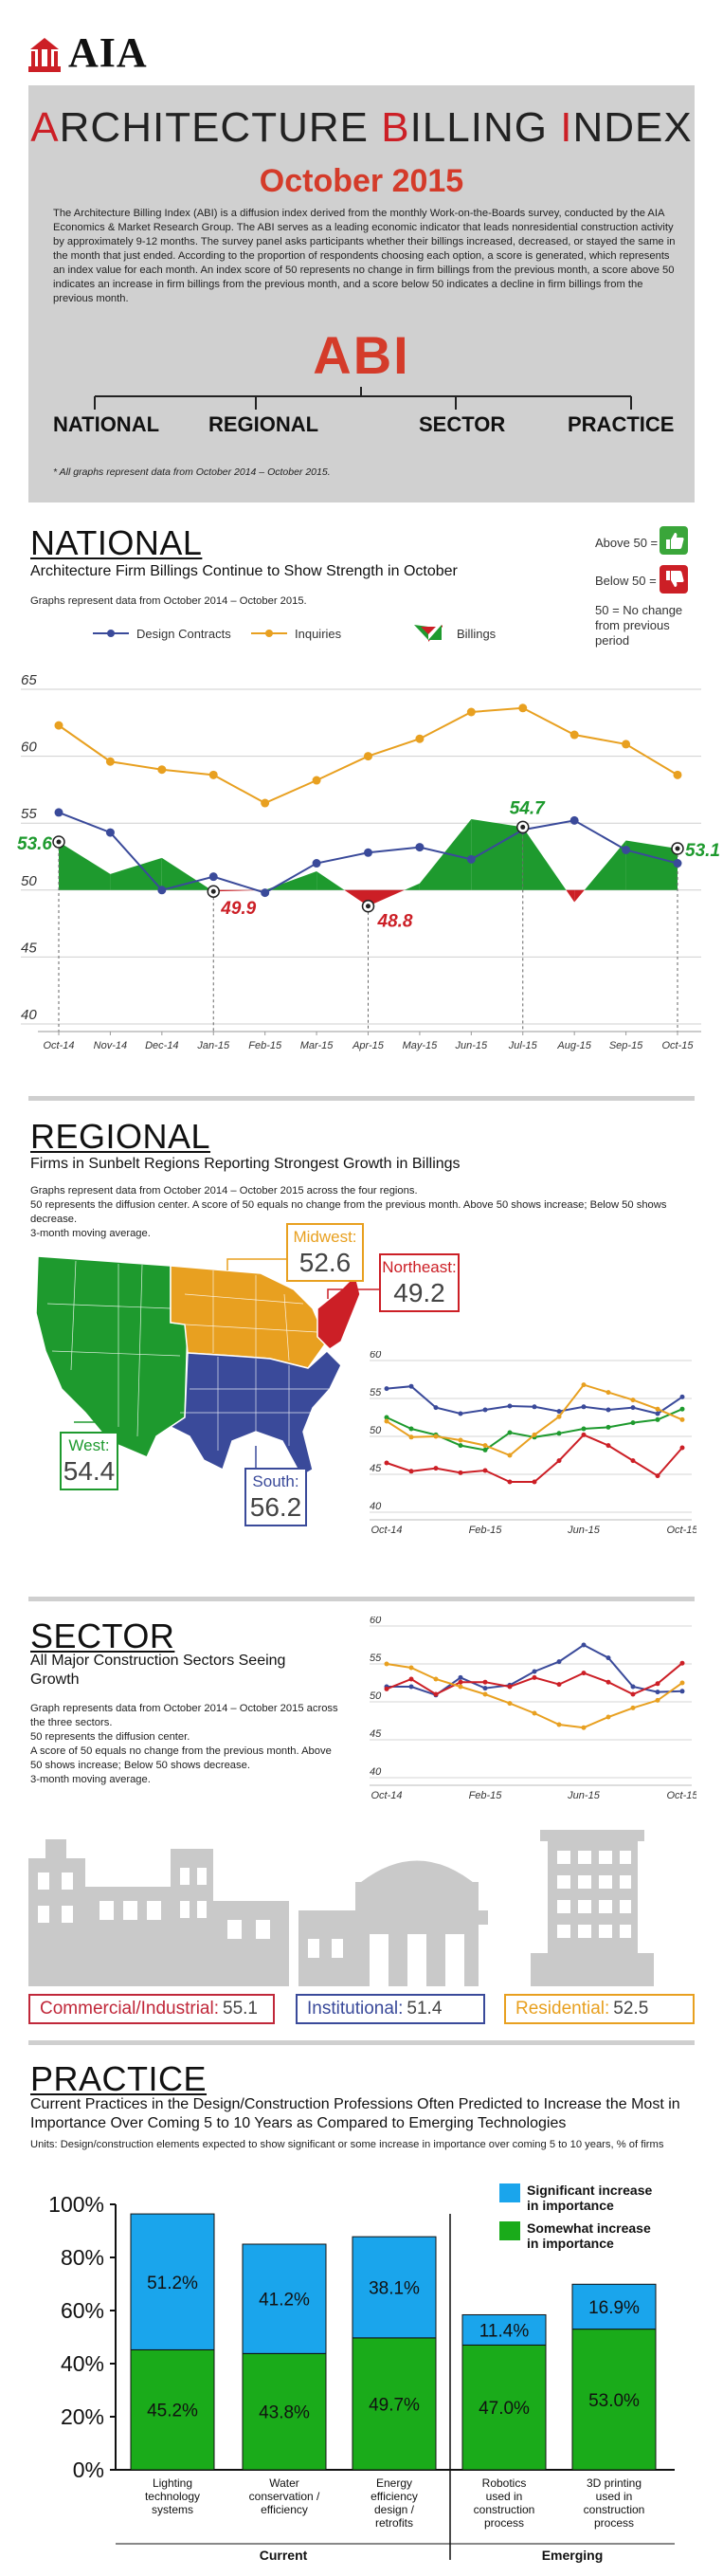  Describe the element at coordinates (702, 851) in the screenshot. I see `billings-value-label: 53.1` at that location.